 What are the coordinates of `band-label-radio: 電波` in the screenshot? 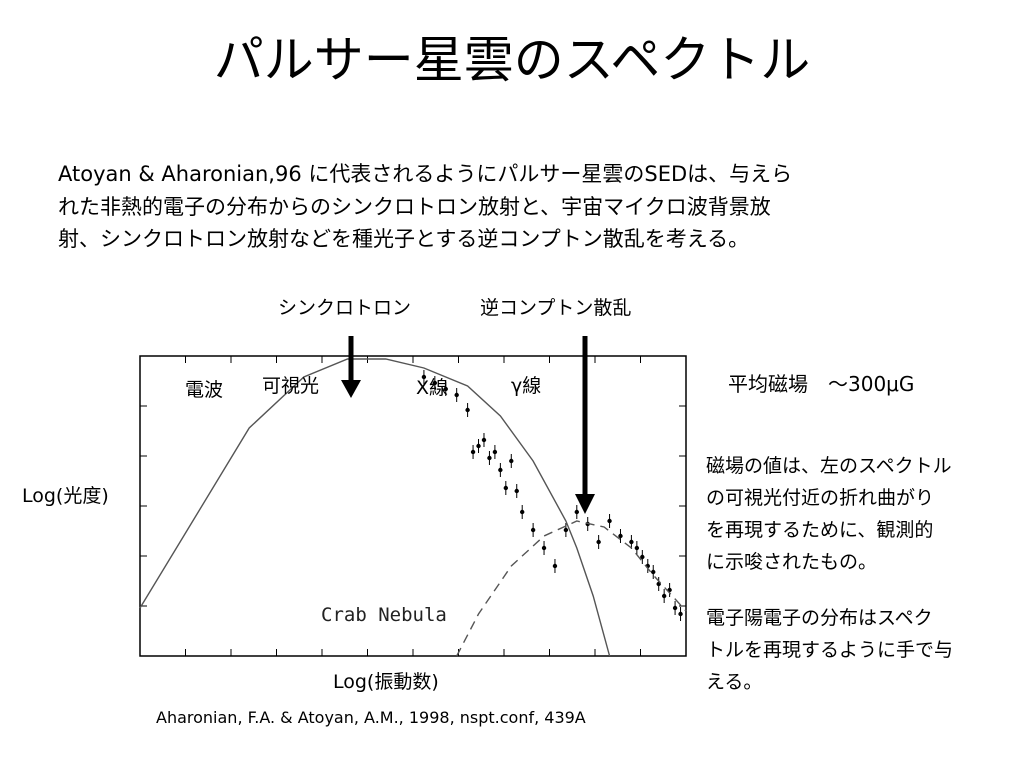 It's located at (204, 390).